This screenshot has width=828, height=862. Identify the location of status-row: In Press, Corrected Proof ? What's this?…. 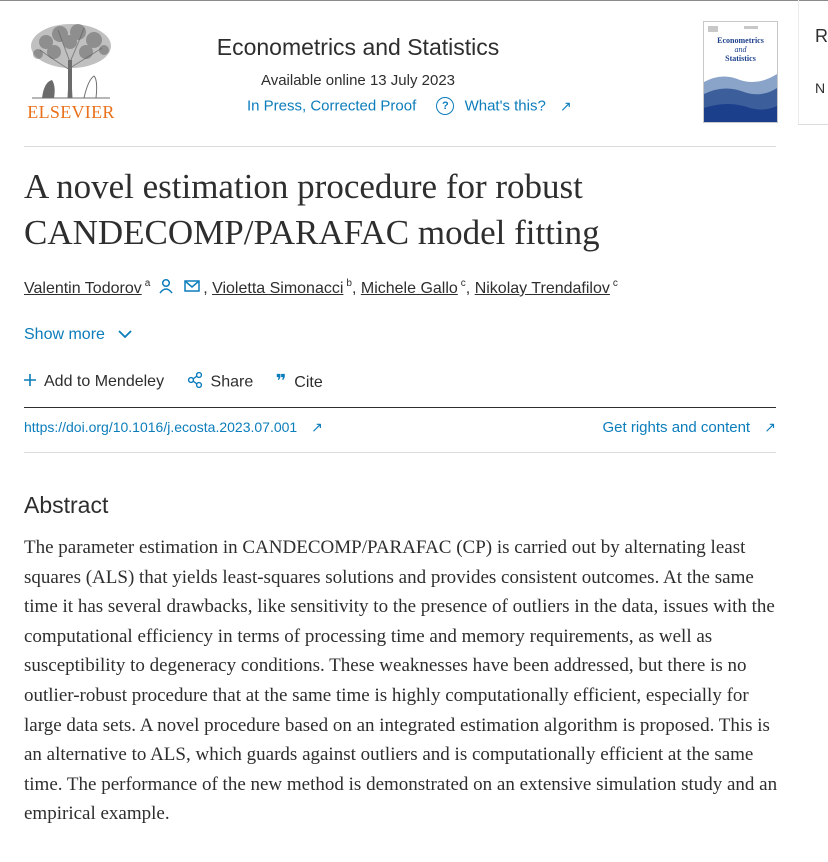
(409, 106).